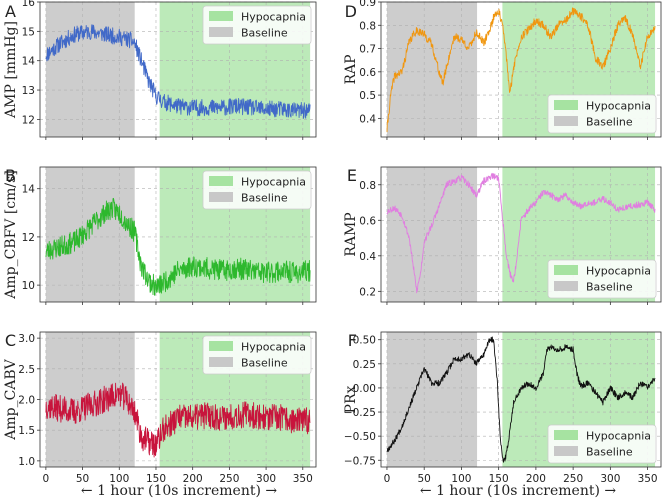 This screenshot has width=668, height=501. Describe the element at coordinates (26, 339) in the screenshot. I see `y-tick-label: 3.0` at that location.